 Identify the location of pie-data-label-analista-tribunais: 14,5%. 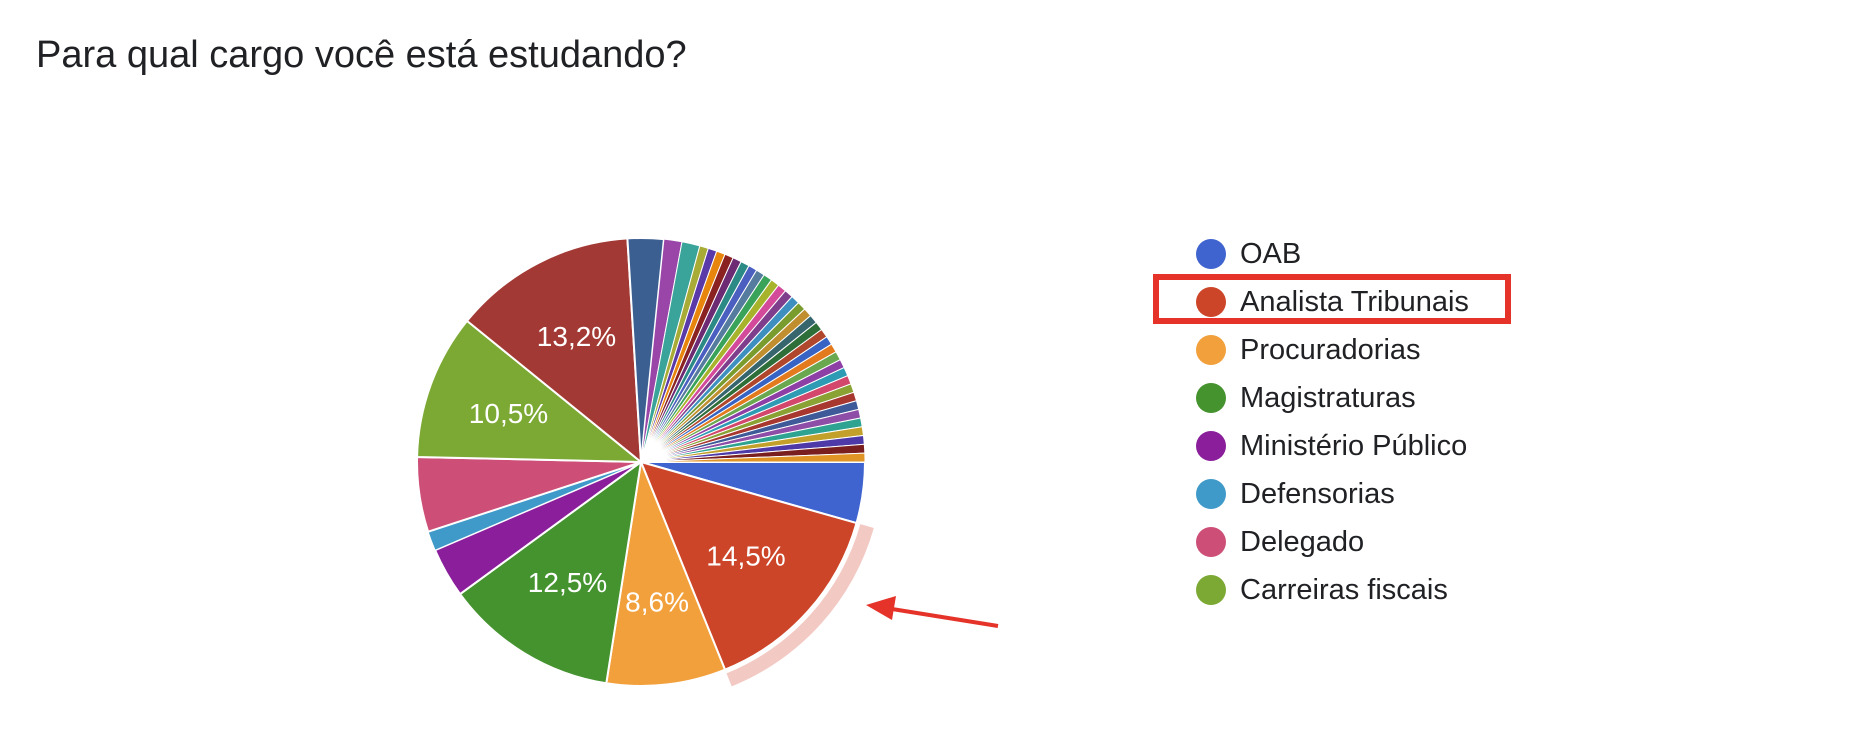
(745, 556).